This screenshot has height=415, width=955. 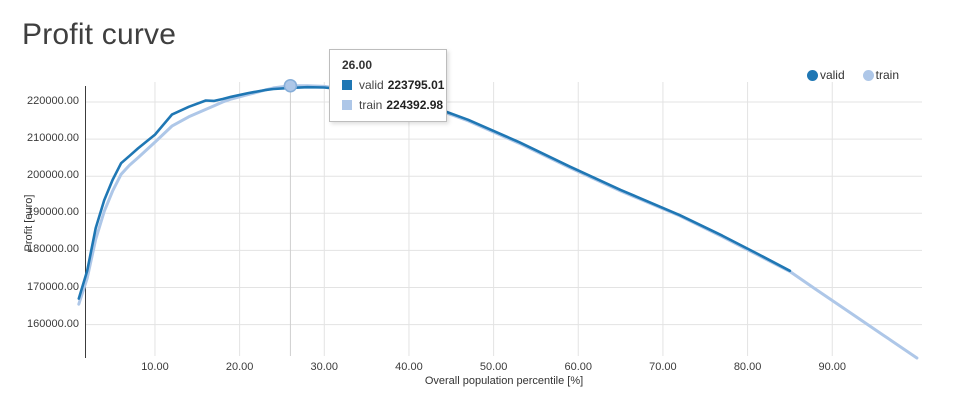 What do you see at coordinates (887, 75) in the screenshot?
I see `legend-label: train` at bounding box center [887, 75].